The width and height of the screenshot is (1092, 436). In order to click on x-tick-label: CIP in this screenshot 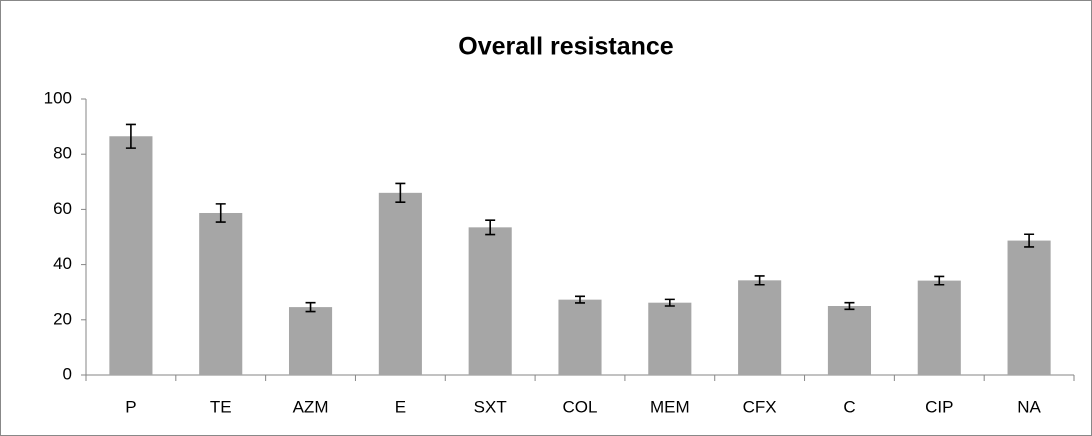, I will do `click(939, 406)`.